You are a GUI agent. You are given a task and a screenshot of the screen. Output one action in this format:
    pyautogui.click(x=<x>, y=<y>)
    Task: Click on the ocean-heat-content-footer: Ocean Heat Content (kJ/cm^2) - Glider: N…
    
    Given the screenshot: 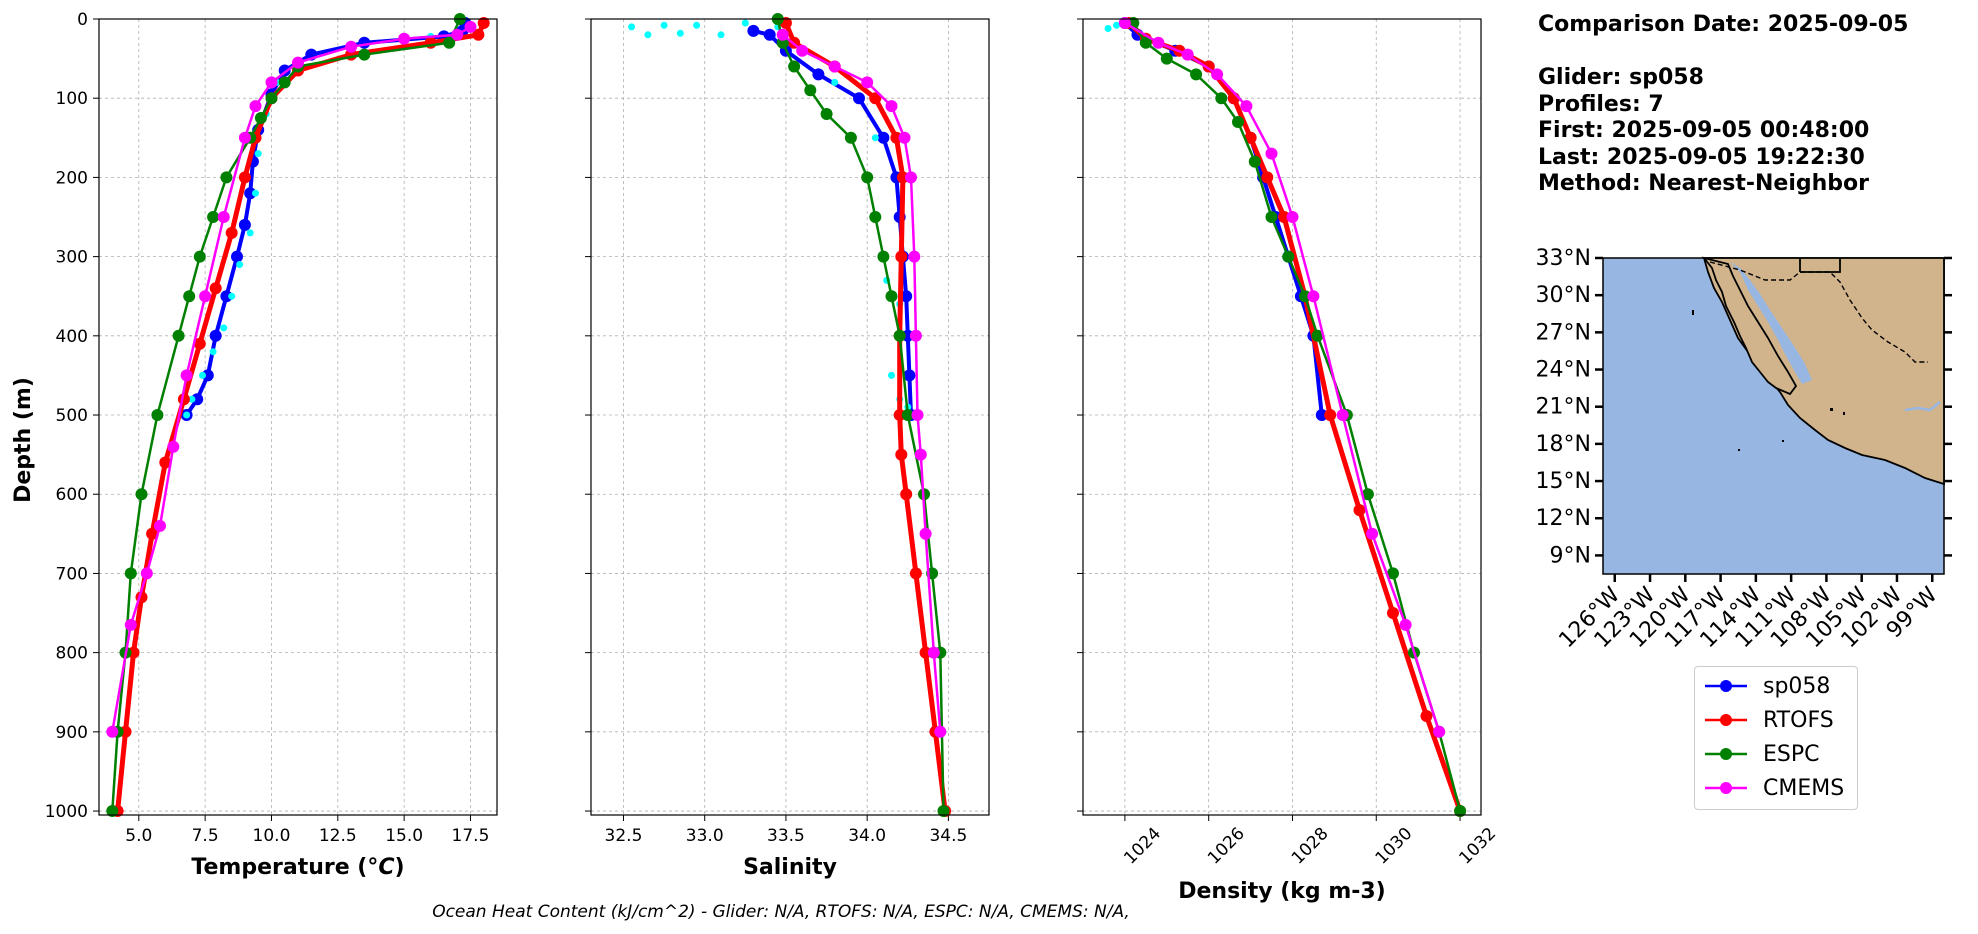 What is the action you would take?
    pyautogui.click(x=989, y=912)
    